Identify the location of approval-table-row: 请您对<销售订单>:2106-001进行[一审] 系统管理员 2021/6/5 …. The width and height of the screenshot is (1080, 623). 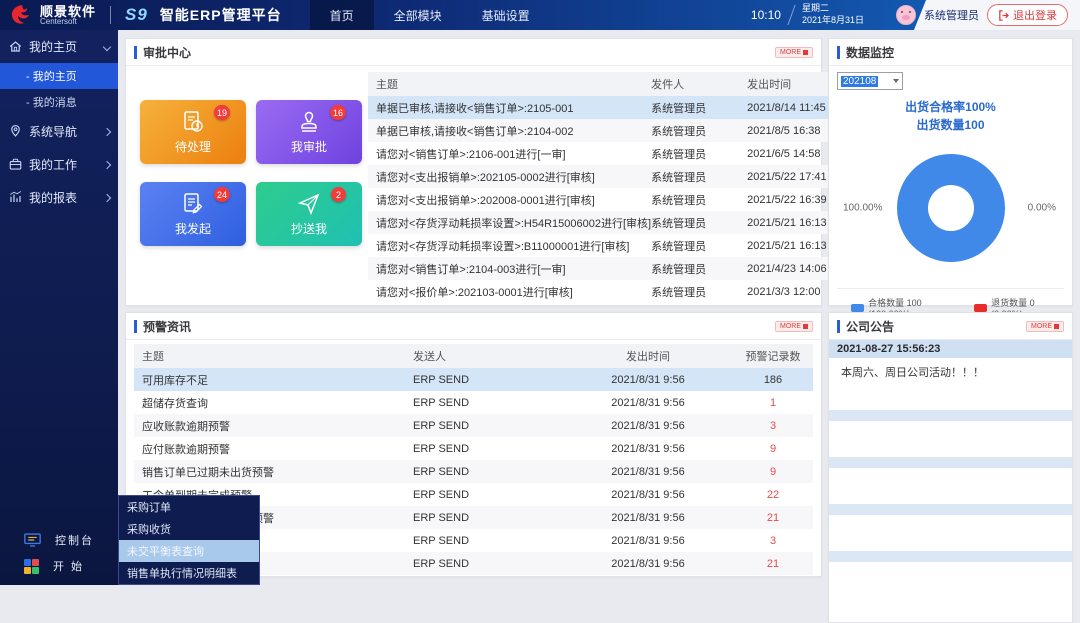
(609, 153).